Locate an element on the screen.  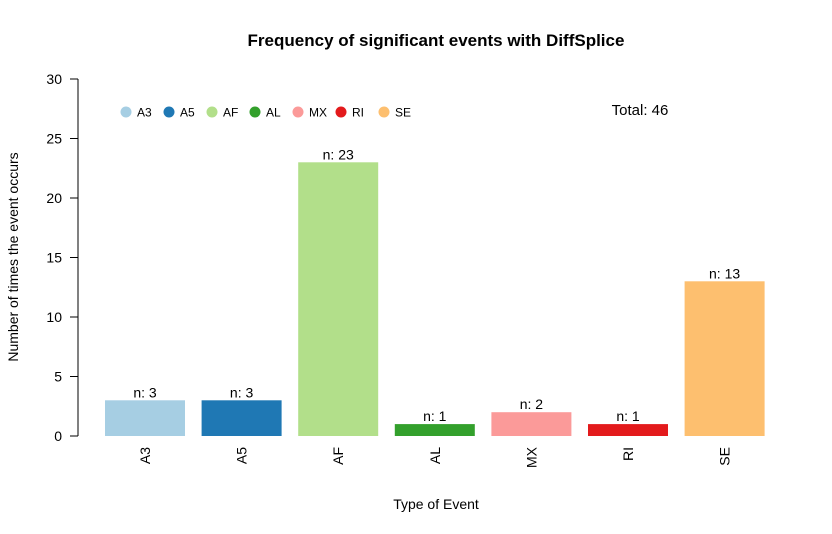
legend: A3 A5 AF AL MX RI SE is located at coordinates (265, 113).